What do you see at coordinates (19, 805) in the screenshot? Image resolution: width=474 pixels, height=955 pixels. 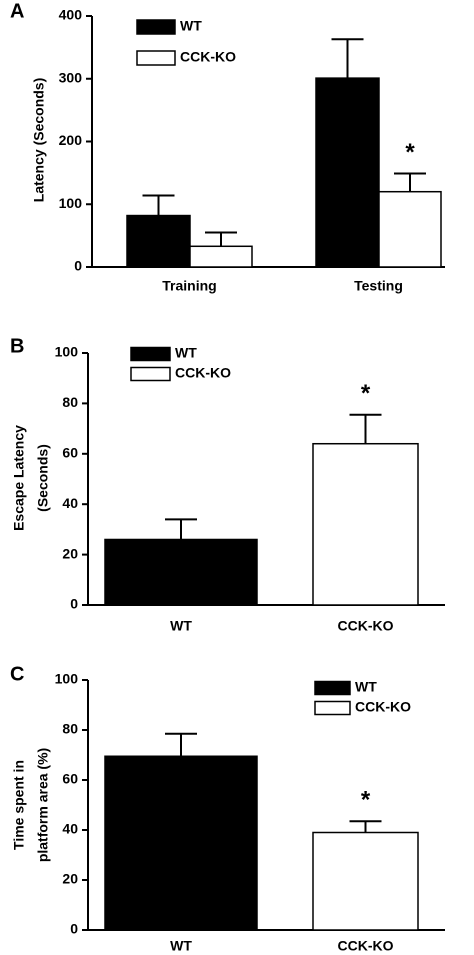 I see `y-axis-label: Time spent in` at bounding box center [19, 805].